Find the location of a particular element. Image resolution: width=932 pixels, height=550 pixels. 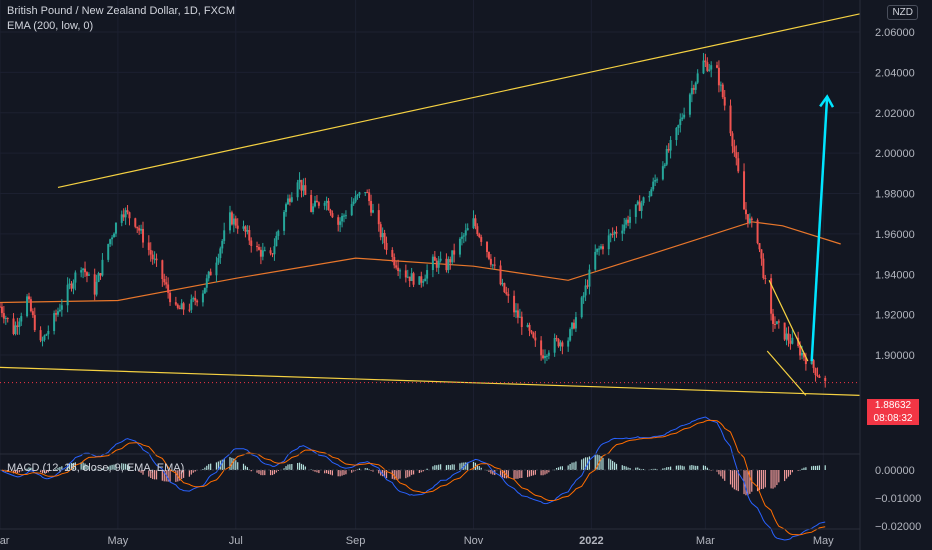

price-tick-label: 2.04000 is located at coordinates (895, 73).